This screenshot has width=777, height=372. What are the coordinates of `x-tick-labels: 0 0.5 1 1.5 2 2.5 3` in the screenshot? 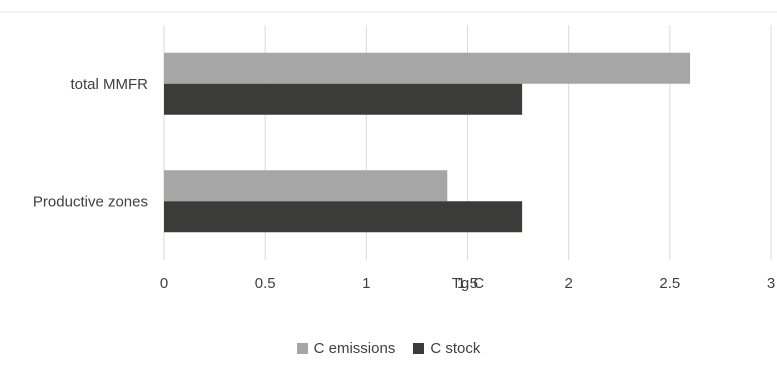 It's located at (467, 283).